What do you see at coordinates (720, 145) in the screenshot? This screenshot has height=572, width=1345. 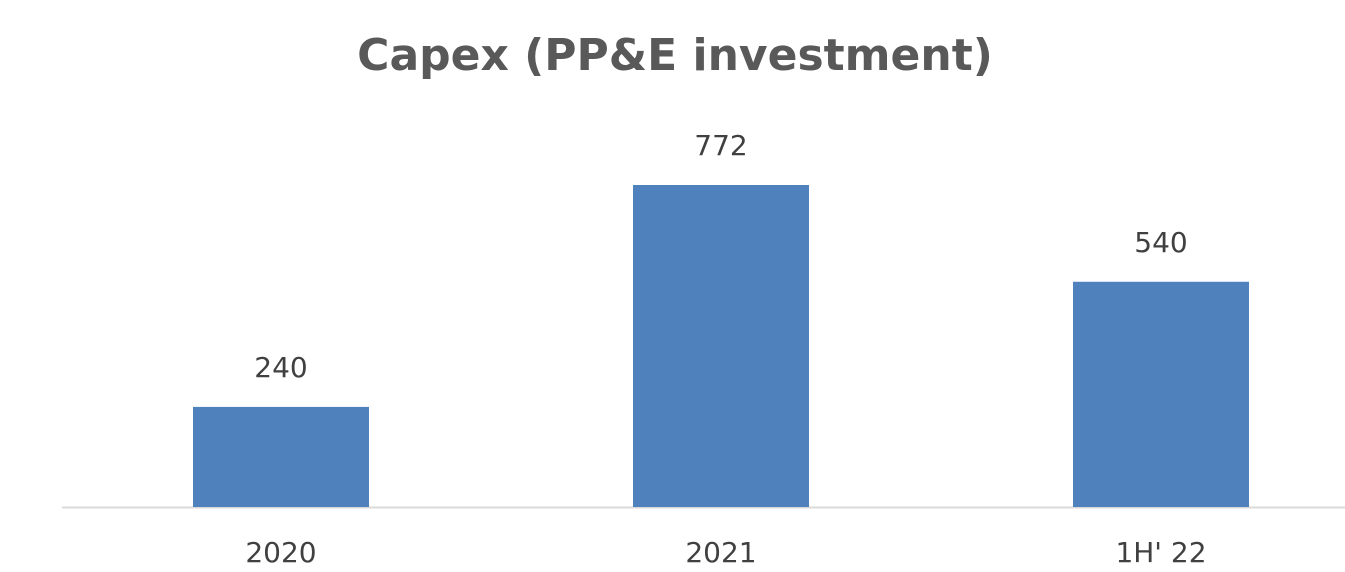 I see `data-label: 772` at bounding box center [720, 145].